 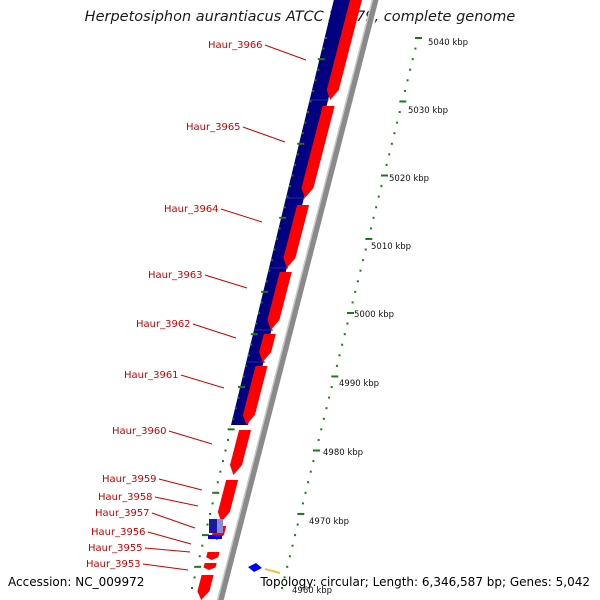 What do you see at coordinates (191, 209) in the screenshot?
I see `gene-label: Haur_3964` at bounding box center [191, 209].